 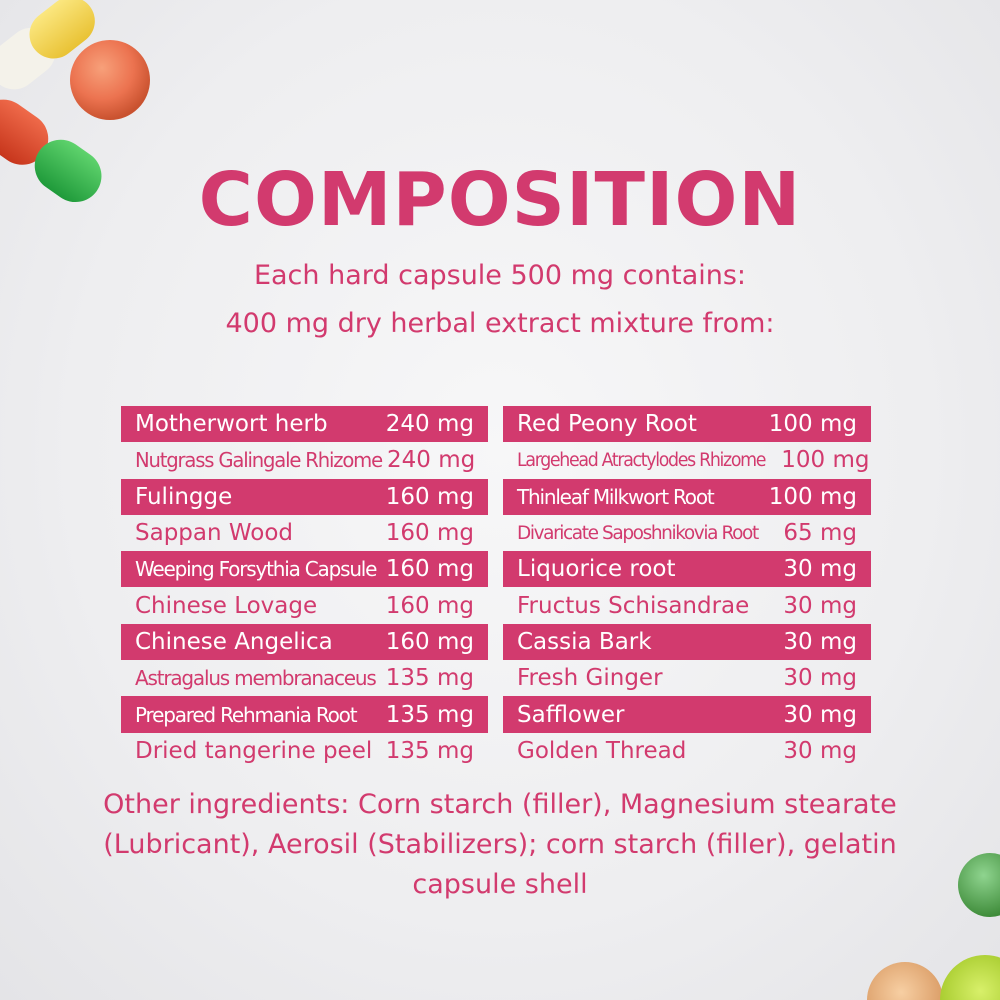 I want to click on ingredient-row: Dried tangerine peel 135 mg, so click(x=304, y=751).